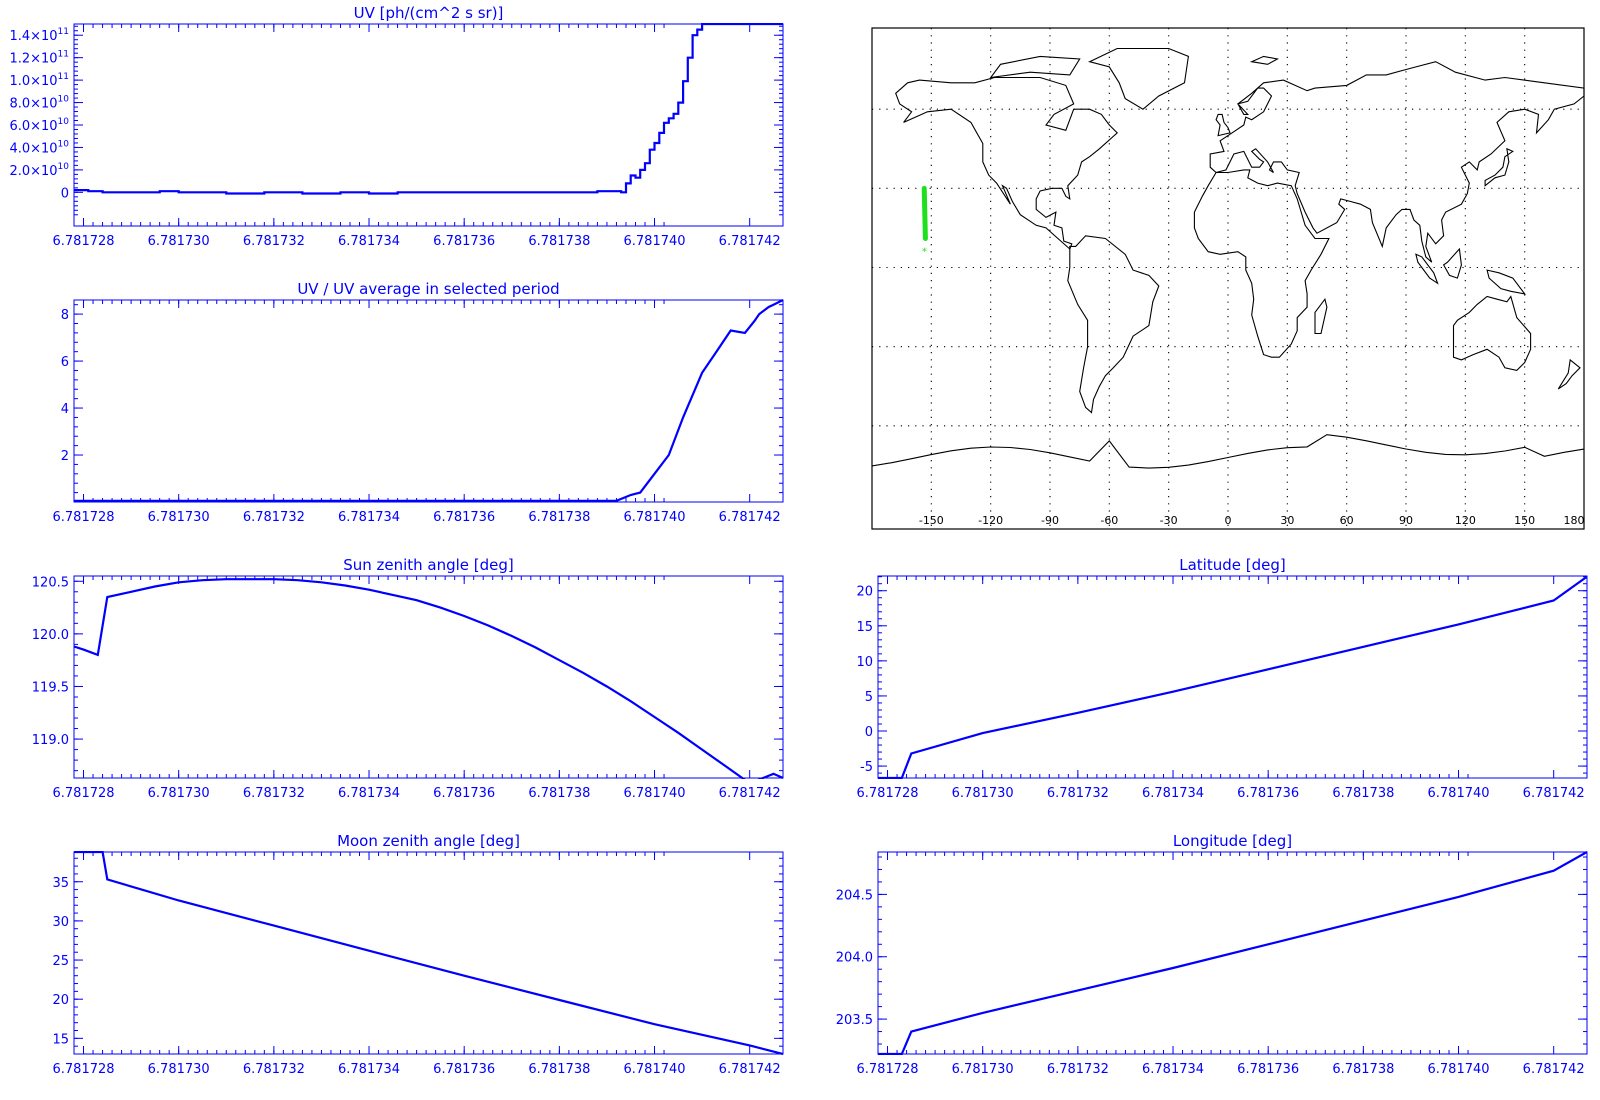  Describe the element at coordinates (1347, 520) in the screenshot. I see `lon-tick-label: 60` at that location.